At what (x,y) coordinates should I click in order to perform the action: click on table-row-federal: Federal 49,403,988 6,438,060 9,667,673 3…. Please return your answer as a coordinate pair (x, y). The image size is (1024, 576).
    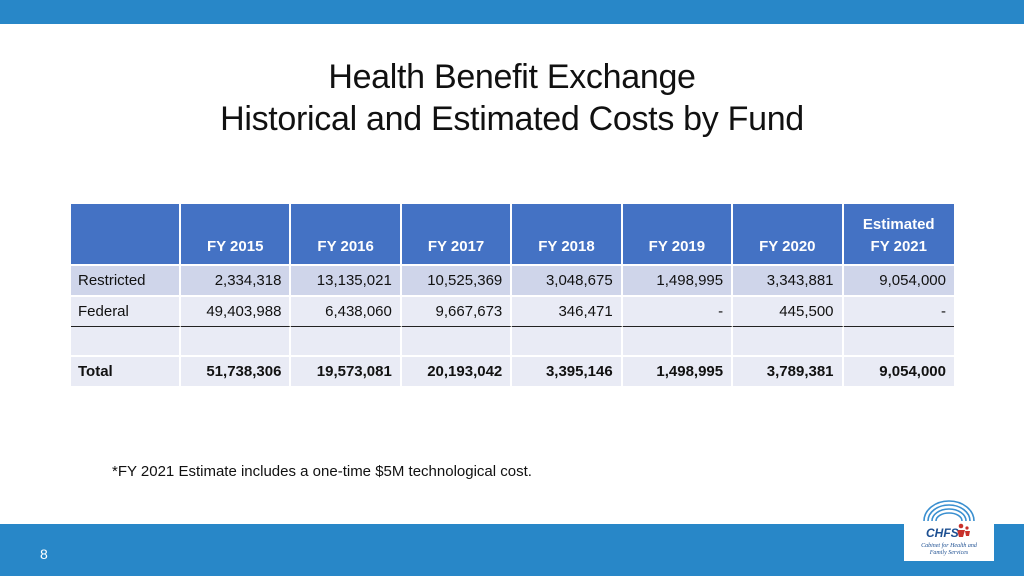
    Looking at the image, I should click on (512, 310).